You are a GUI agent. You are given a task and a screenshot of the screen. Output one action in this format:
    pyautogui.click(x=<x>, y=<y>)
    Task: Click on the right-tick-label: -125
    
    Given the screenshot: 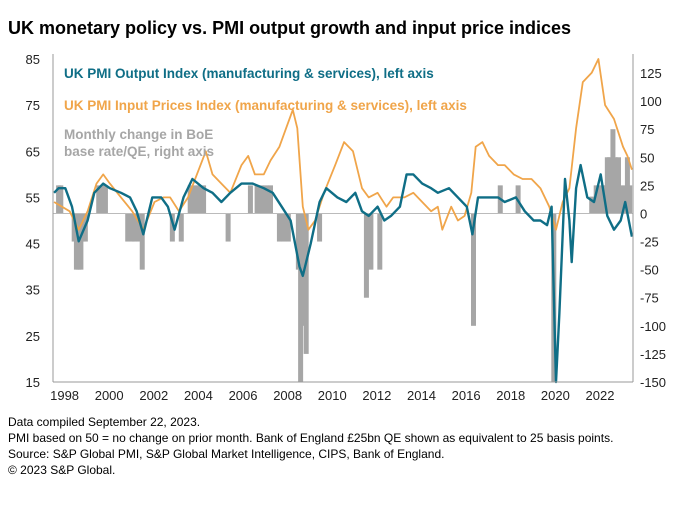 What is the action you would take?
    pyautogui.click(x=653, y=354)
    